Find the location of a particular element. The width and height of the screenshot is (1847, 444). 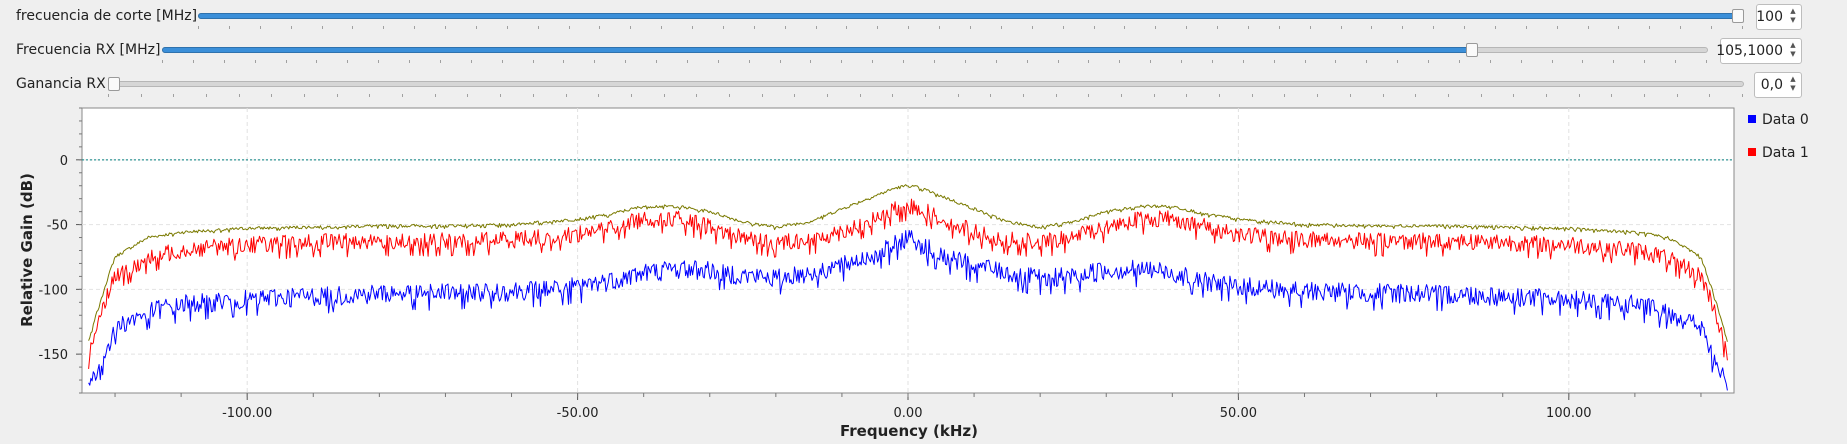

x-axis: -100.00 -50.00 0.00 50.00 100.00 is located at coordinates (908, 407).